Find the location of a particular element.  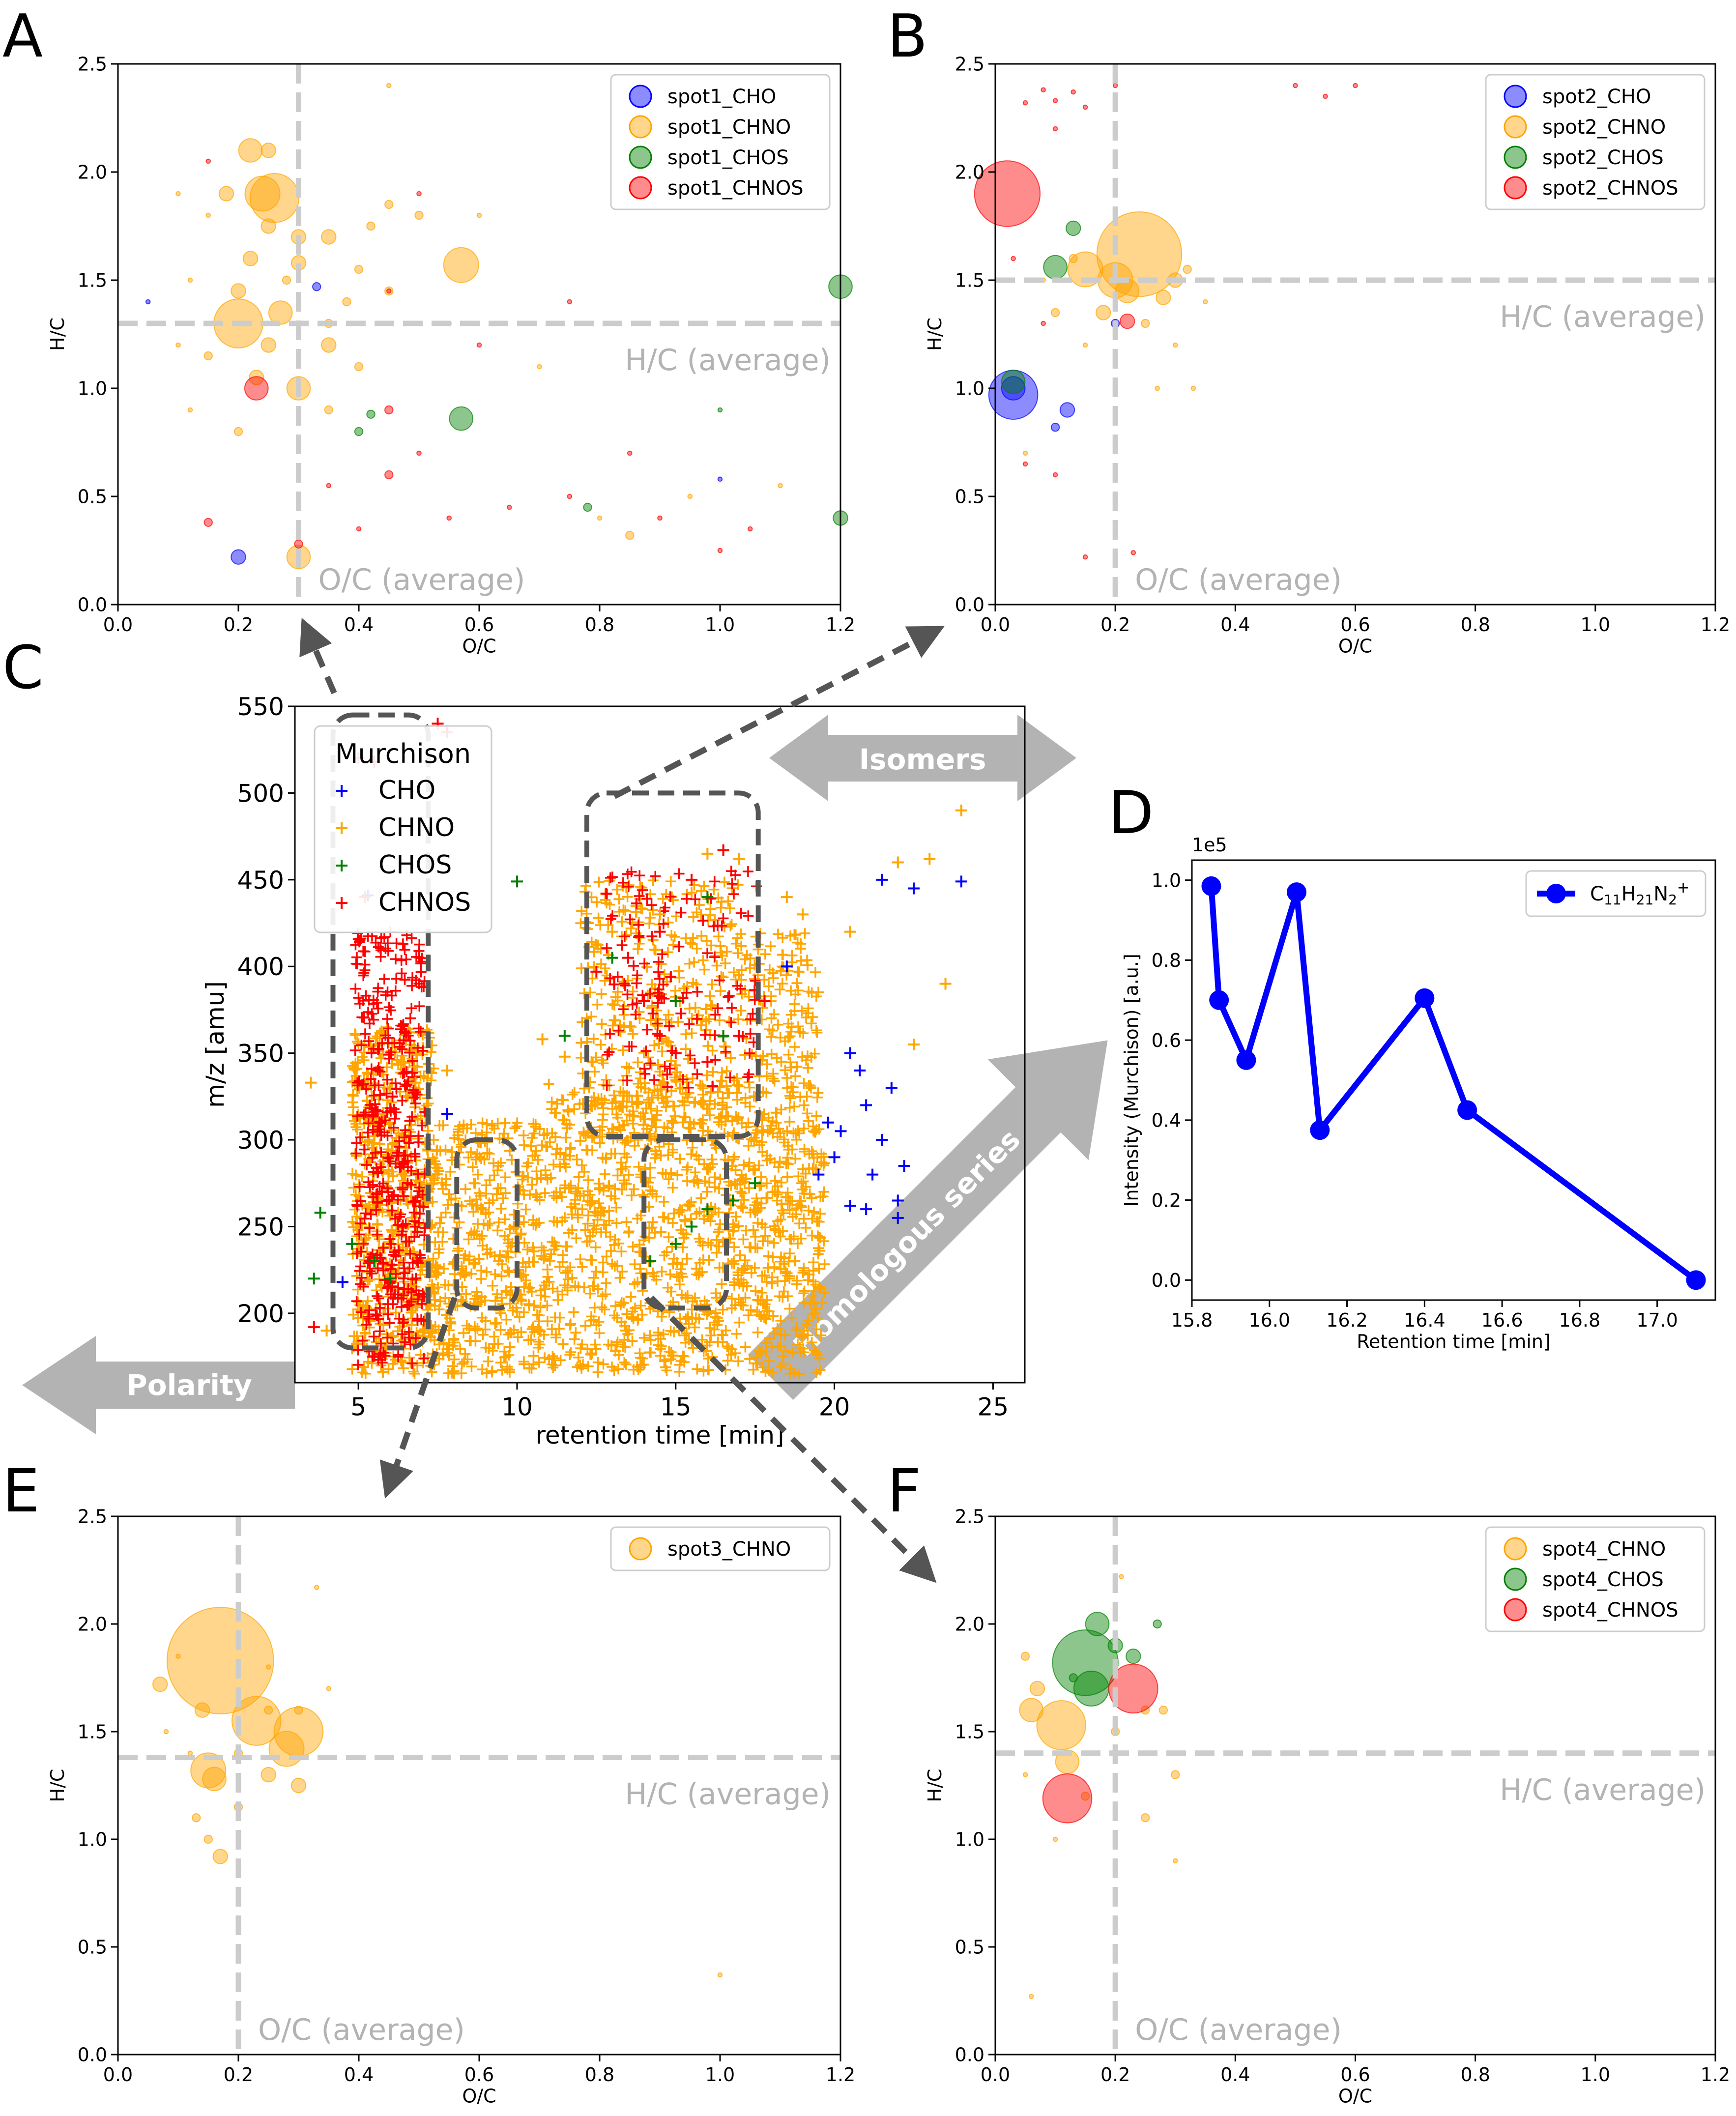

legend-label: CHOS is located at coordinates (415, 865).